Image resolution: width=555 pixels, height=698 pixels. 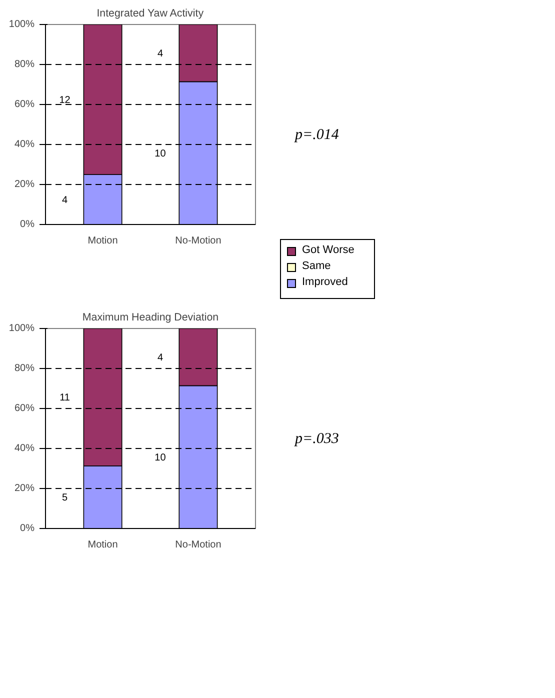 What do you see at coordinates (150, 318) in the screenshot?
I see `chart-title: Maximum Heading Deviation` at bounding box center [150, 318].